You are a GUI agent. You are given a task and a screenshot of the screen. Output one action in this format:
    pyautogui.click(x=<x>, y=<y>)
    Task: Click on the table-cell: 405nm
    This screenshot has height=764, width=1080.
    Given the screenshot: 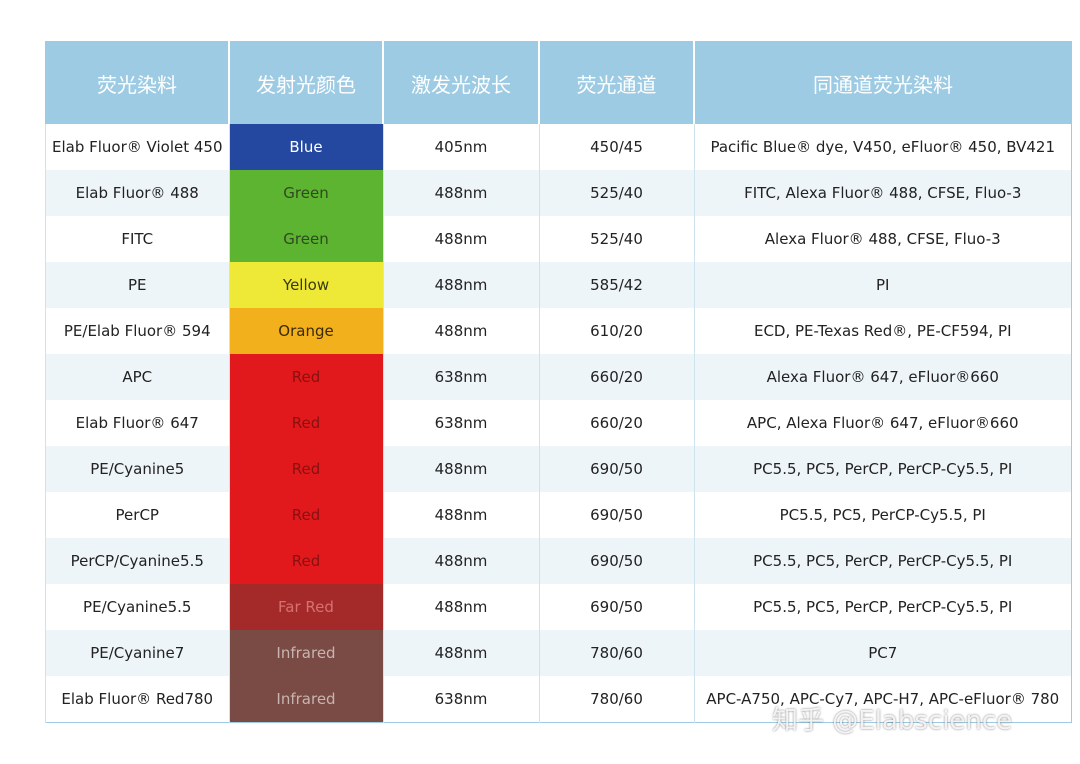 What is the action you would take?
    pyautogui.click(x=460, y=147)
    